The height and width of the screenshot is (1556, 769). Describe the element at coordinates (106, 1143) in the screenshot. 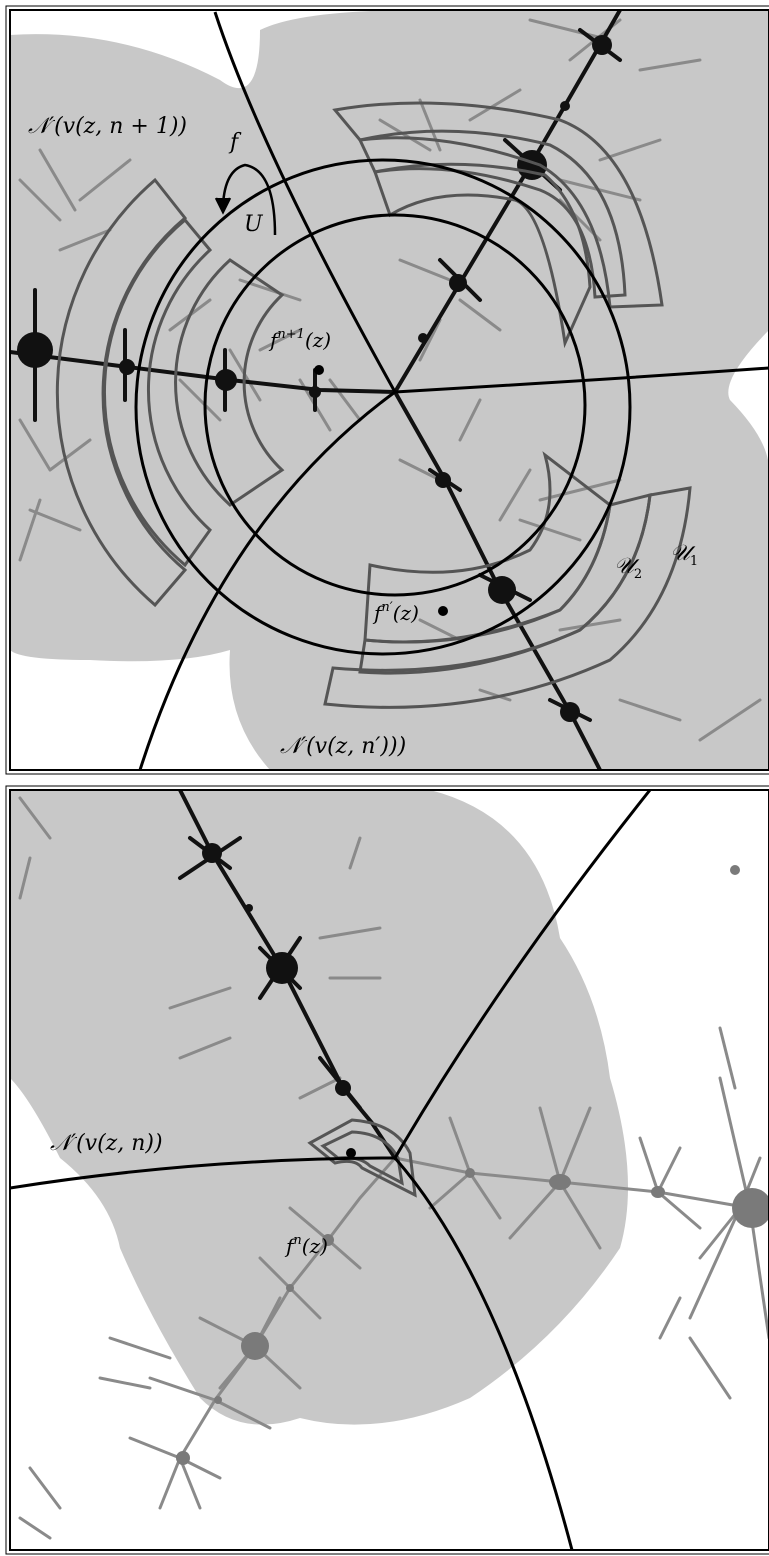

I see `neighborhood-label: 𝒩′(v(z, n))` at that location.